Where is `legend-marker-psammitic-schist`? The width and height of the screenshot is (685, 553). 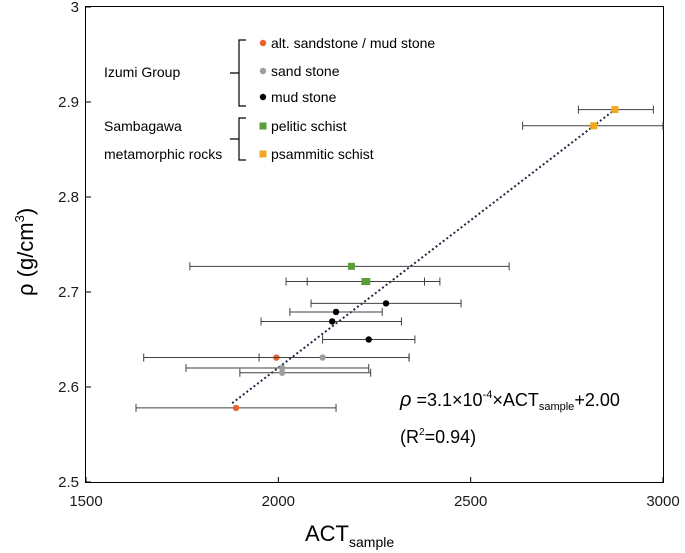
legend-marker-psammitic-schist is located at coordinates (263, 154).